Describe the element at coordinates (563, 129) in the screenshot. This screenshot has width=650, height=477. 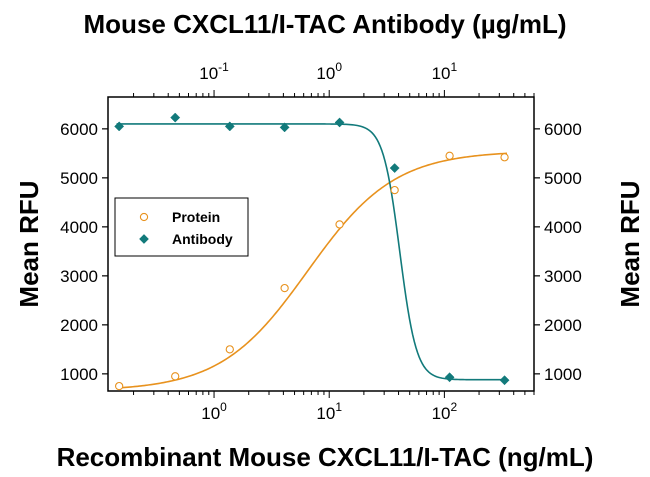
I see `y-tick-label-right: 6000` at that location.